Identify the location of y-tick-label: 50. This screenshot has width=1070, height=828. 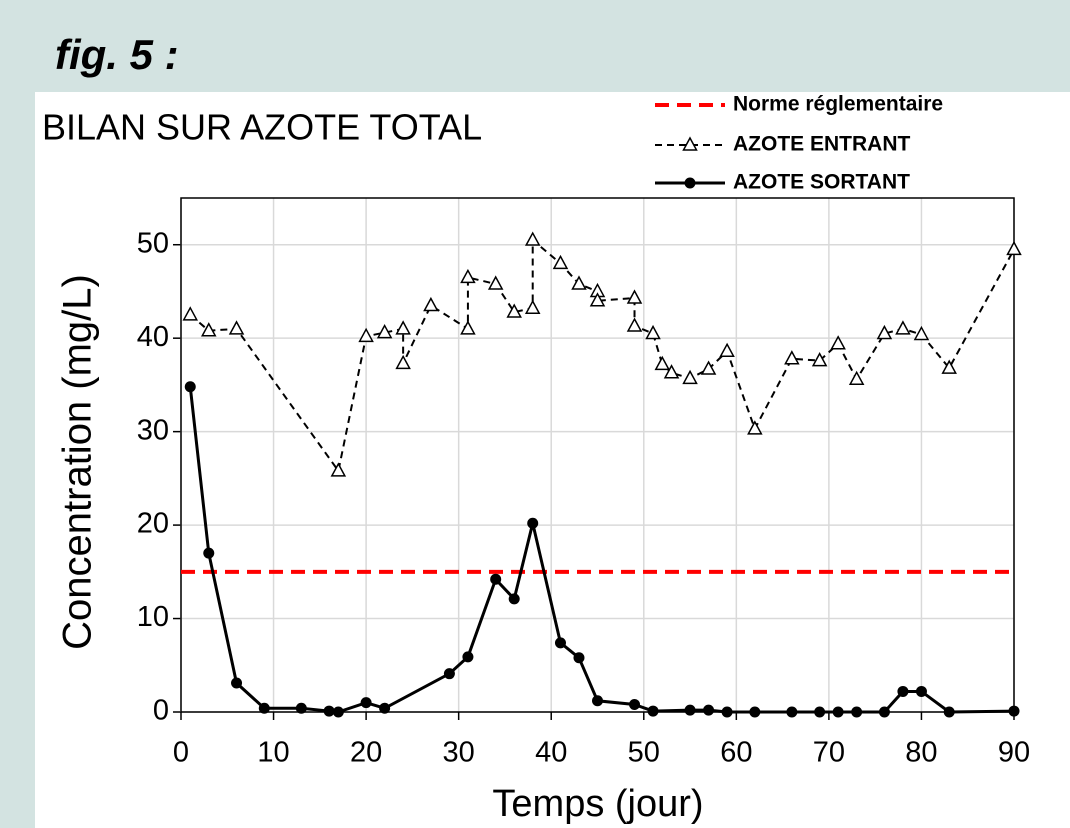
(153, 243).